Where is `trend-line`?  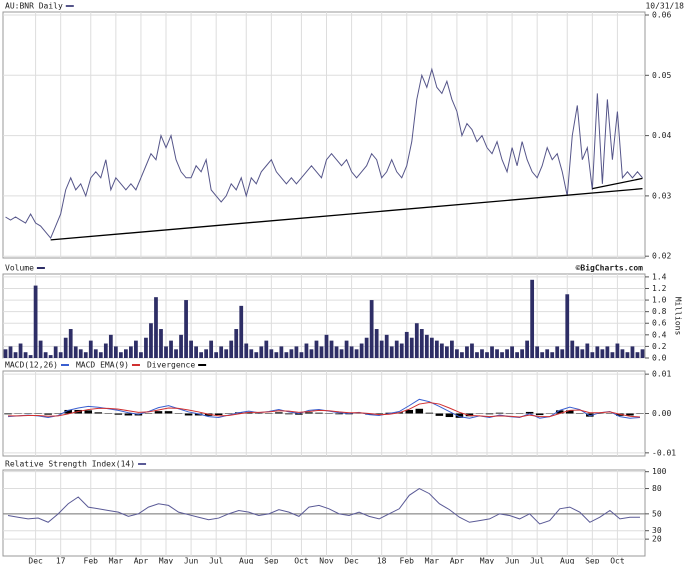
trend-line is located at coordinates (617, 183).